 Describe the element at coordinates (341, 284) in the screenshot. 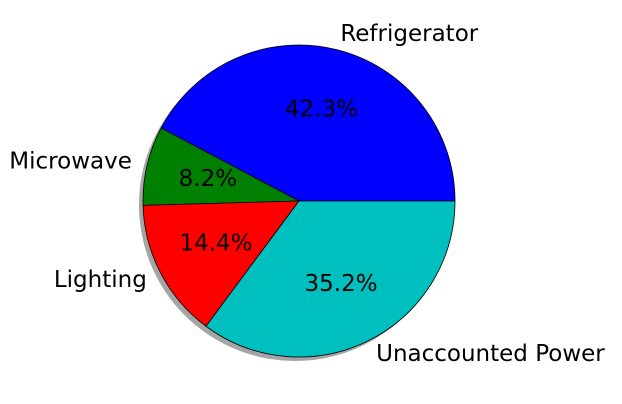

I see `slice-pct-unaccounted-power: 35.2%` at that location.